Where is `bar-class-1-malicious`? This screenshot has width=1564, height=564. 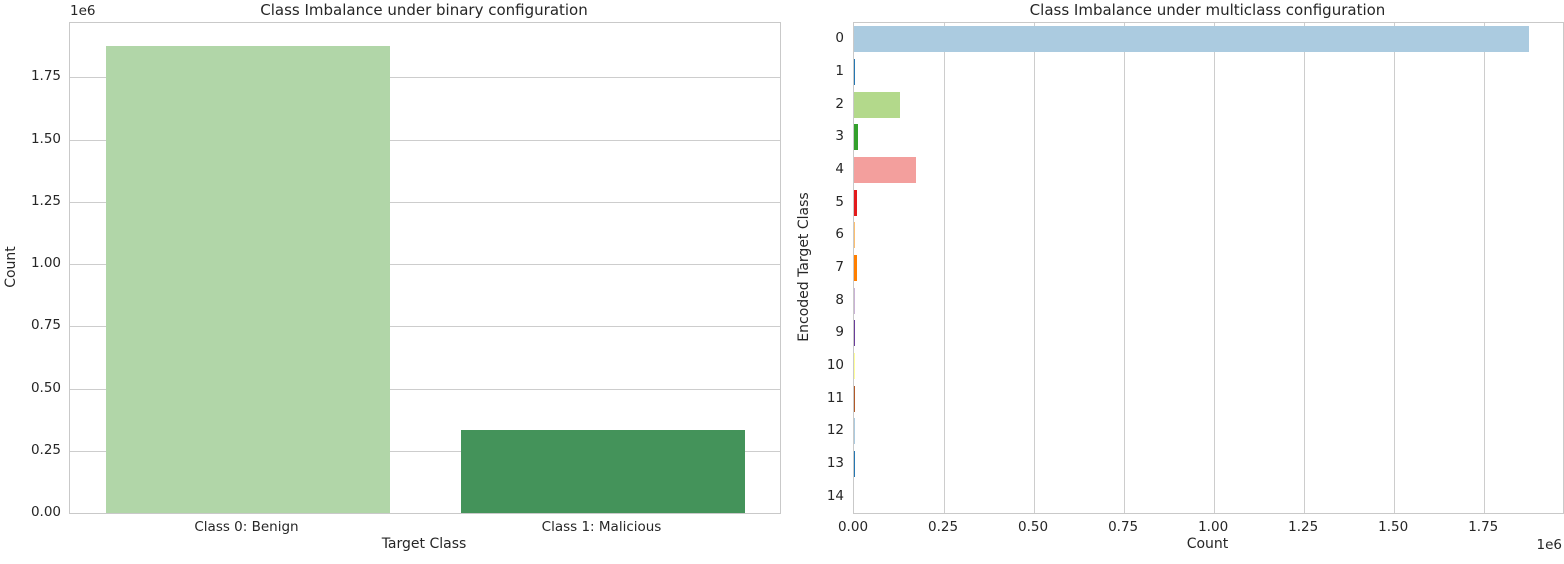
bar-class-1-malicious is located at coordinates (602, 471).